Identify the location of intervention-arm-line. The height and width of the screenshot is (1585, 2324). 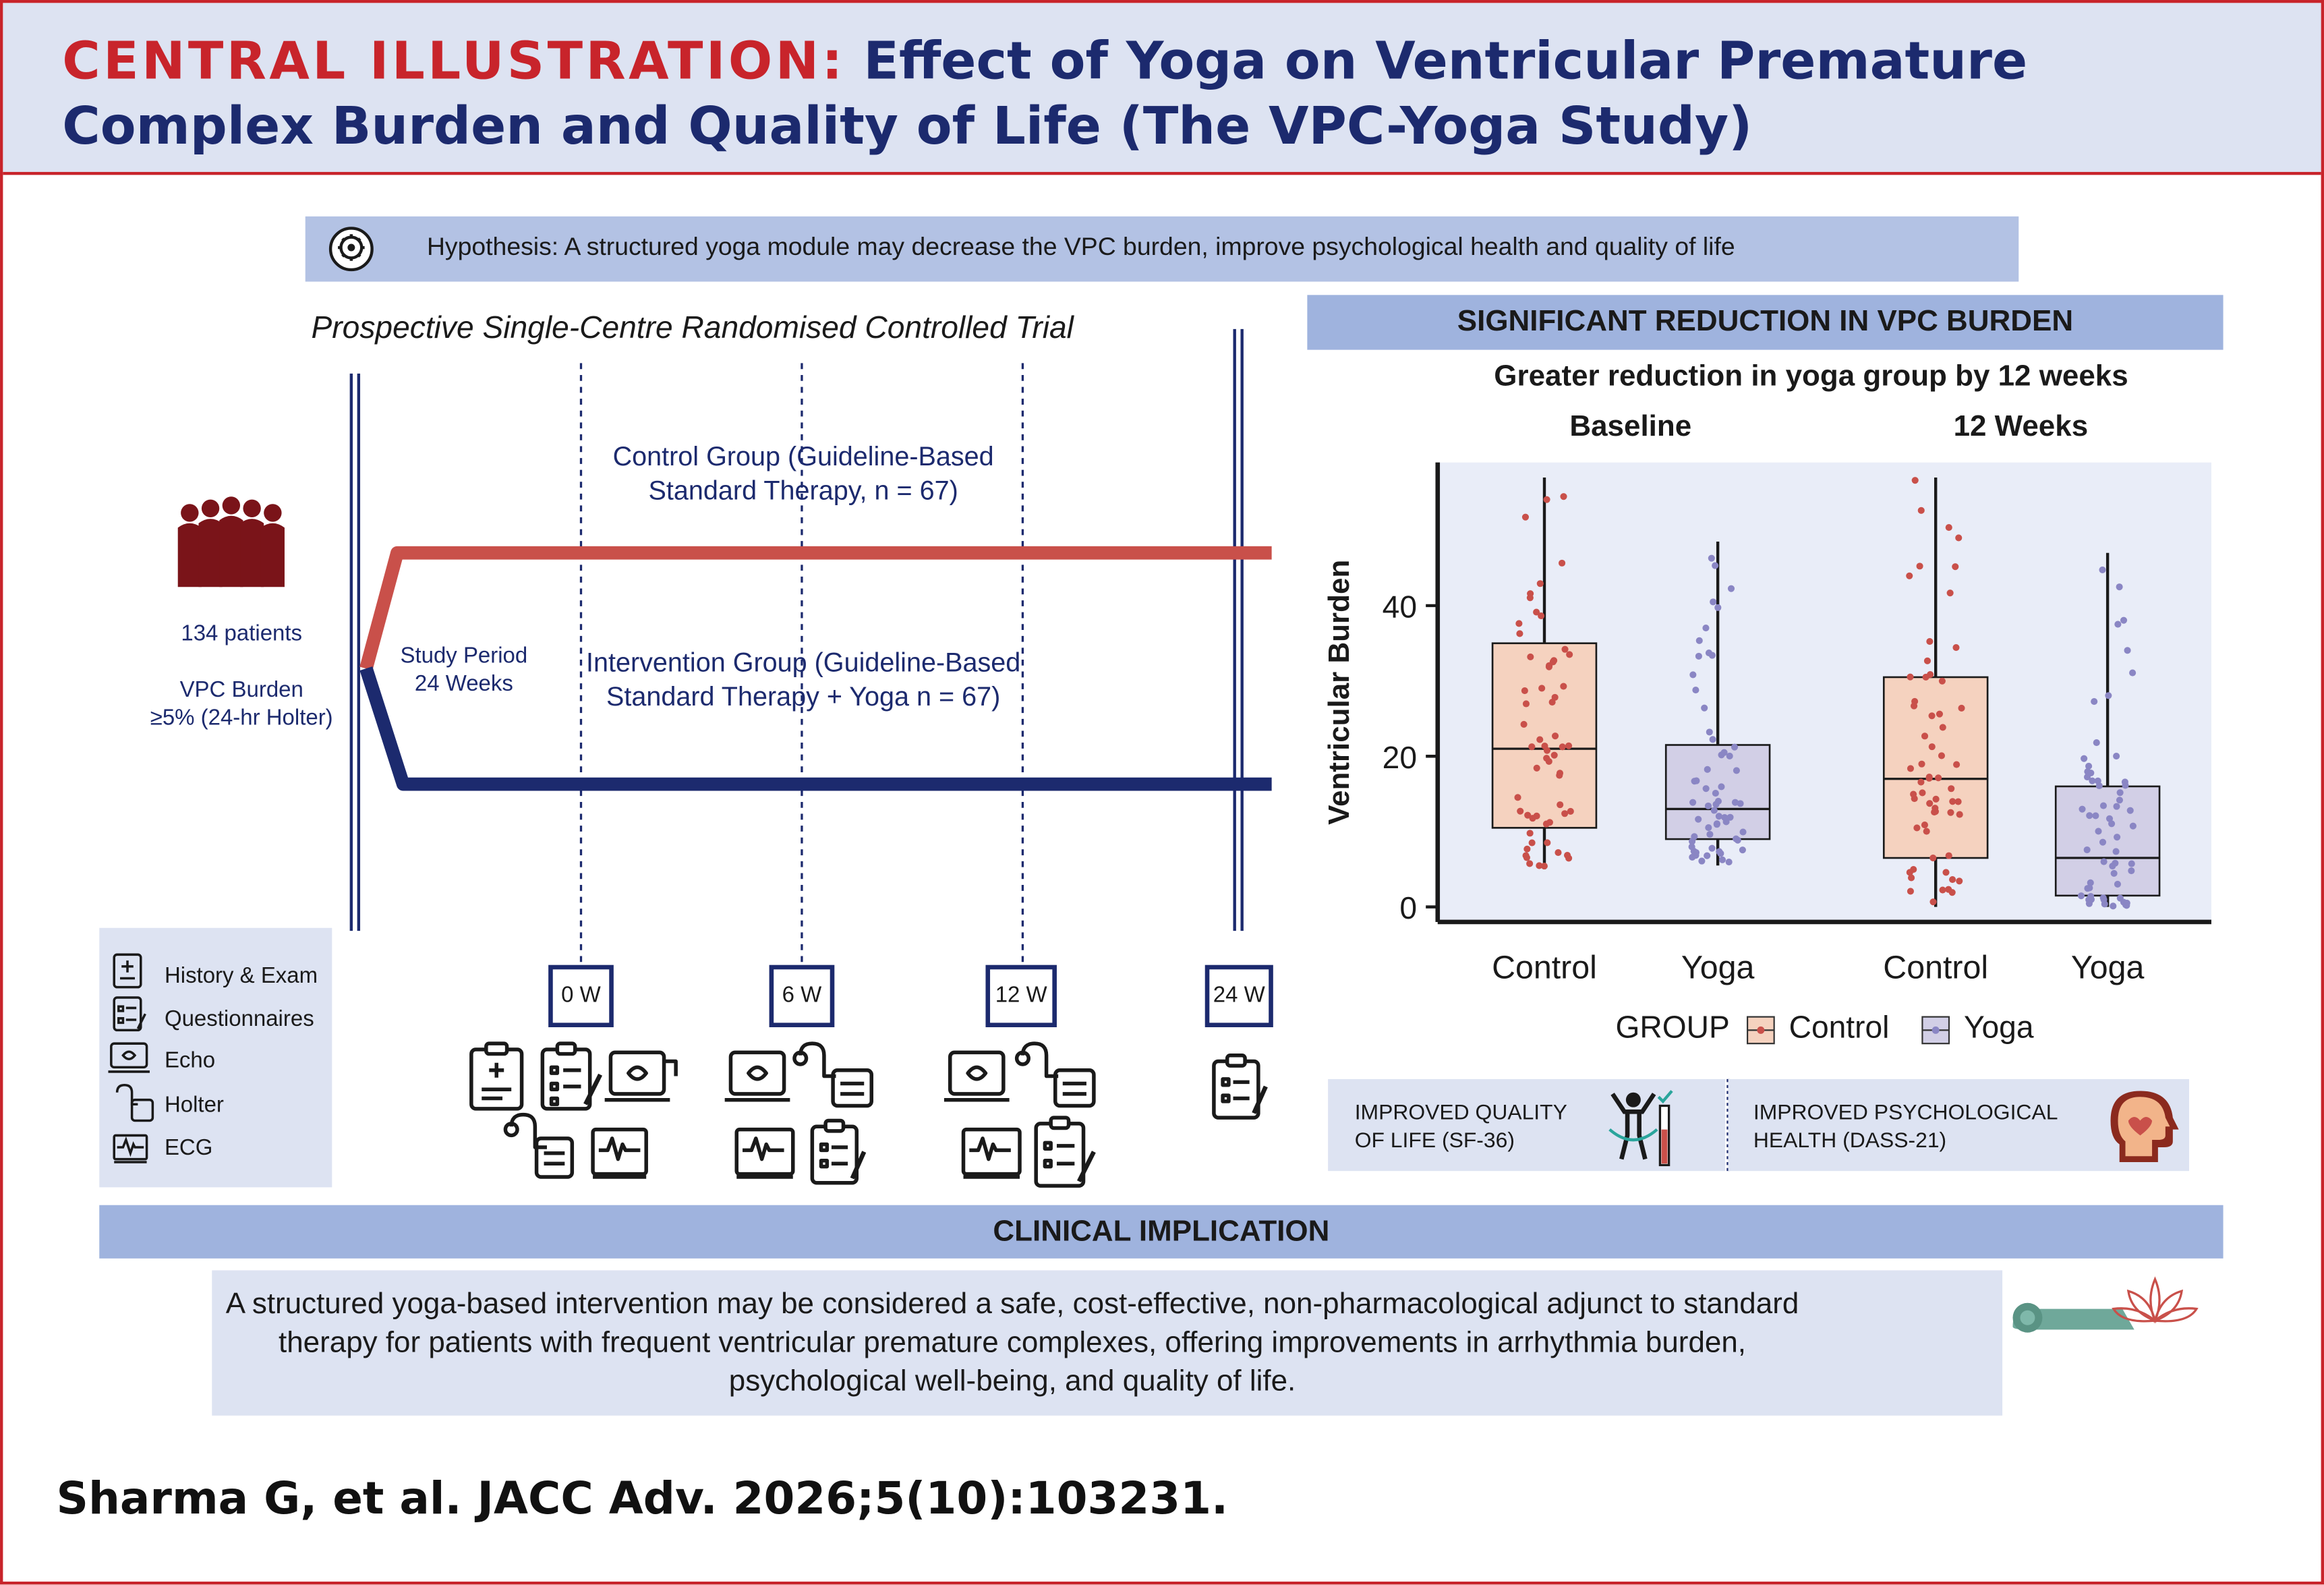
(815, 728).